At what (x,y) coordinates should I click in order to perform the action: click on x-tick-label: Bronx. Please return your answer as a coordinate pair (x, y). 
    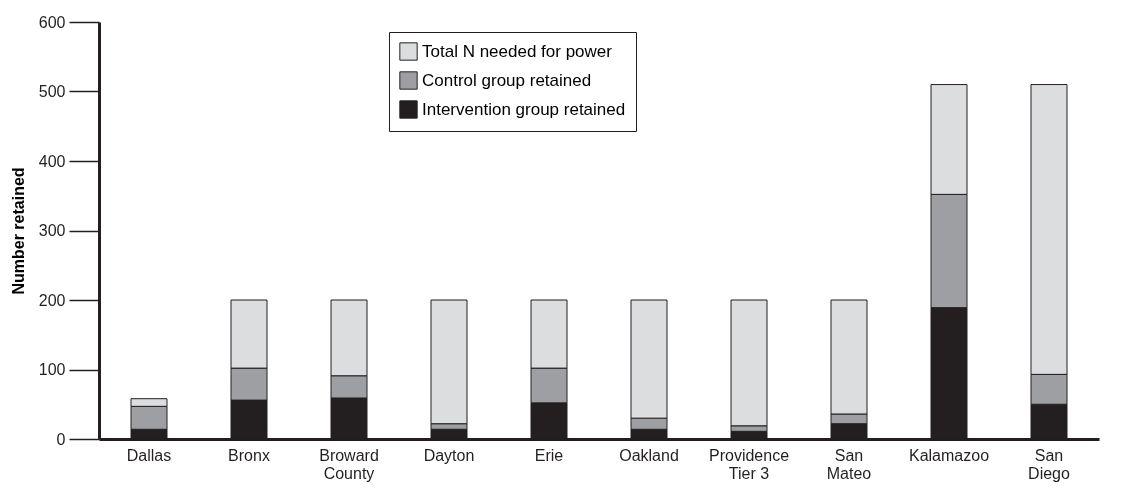
    Looking at the image, I should click on (249, 455).